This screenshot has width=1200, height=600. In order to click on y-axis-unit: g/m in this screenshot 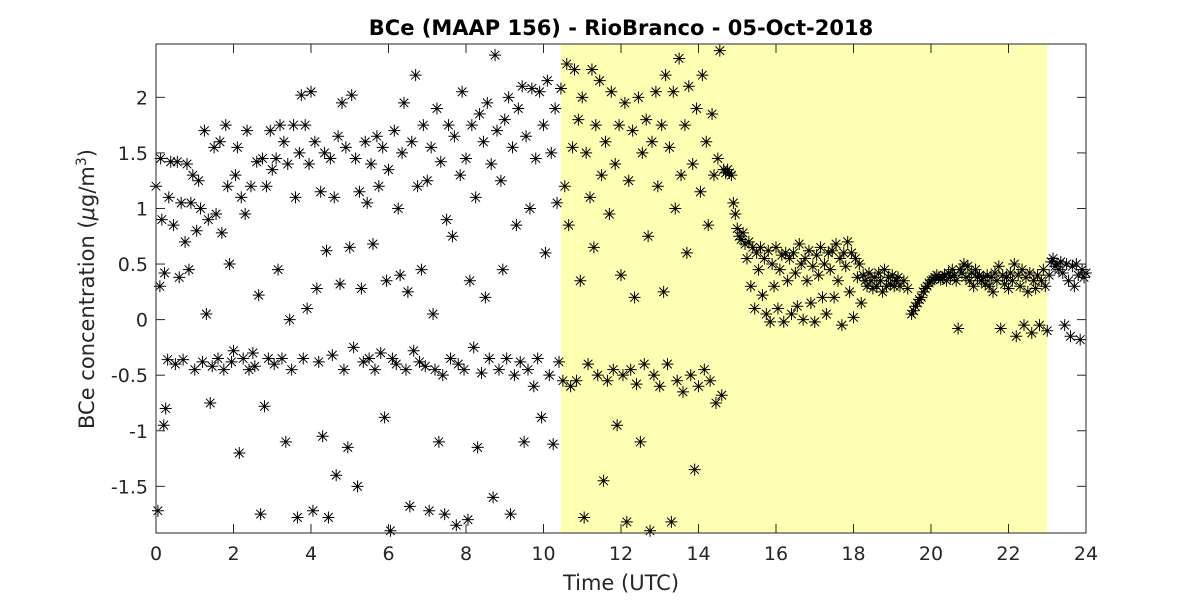, I will do `click(87, 186)`.